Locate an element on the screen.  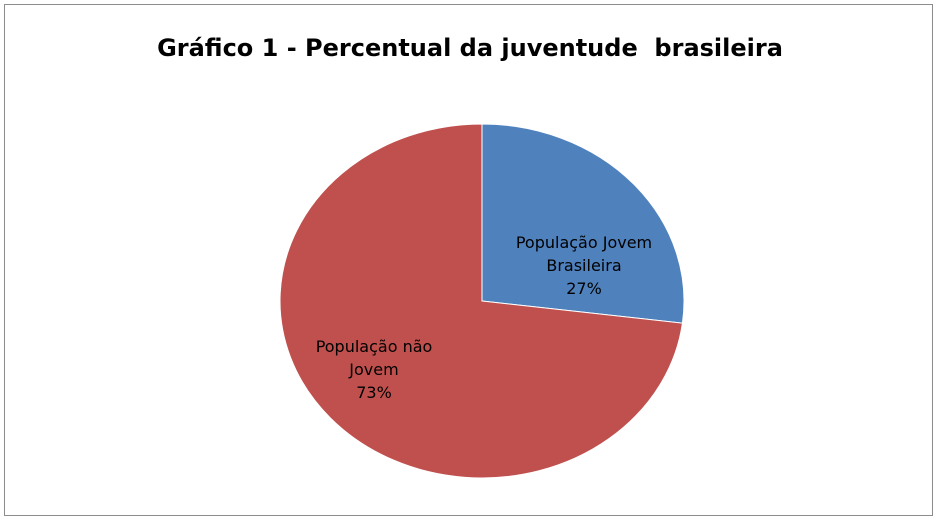
slice-name-line: Brasileira is located at coordinates (583, 265).